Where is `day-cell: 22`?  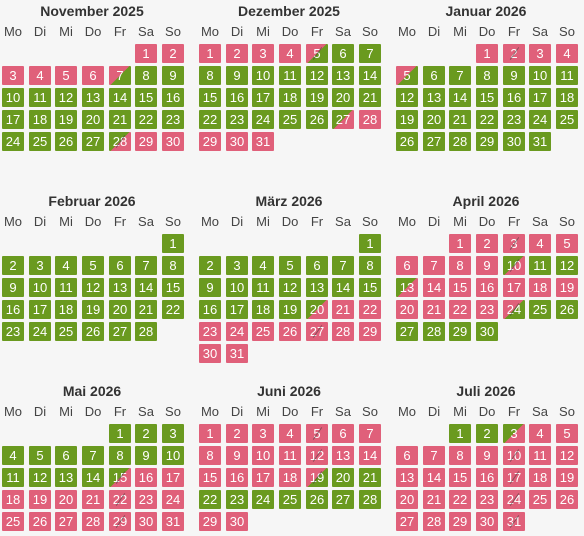 day-cell: 22 is located at coordinates (210, 119).